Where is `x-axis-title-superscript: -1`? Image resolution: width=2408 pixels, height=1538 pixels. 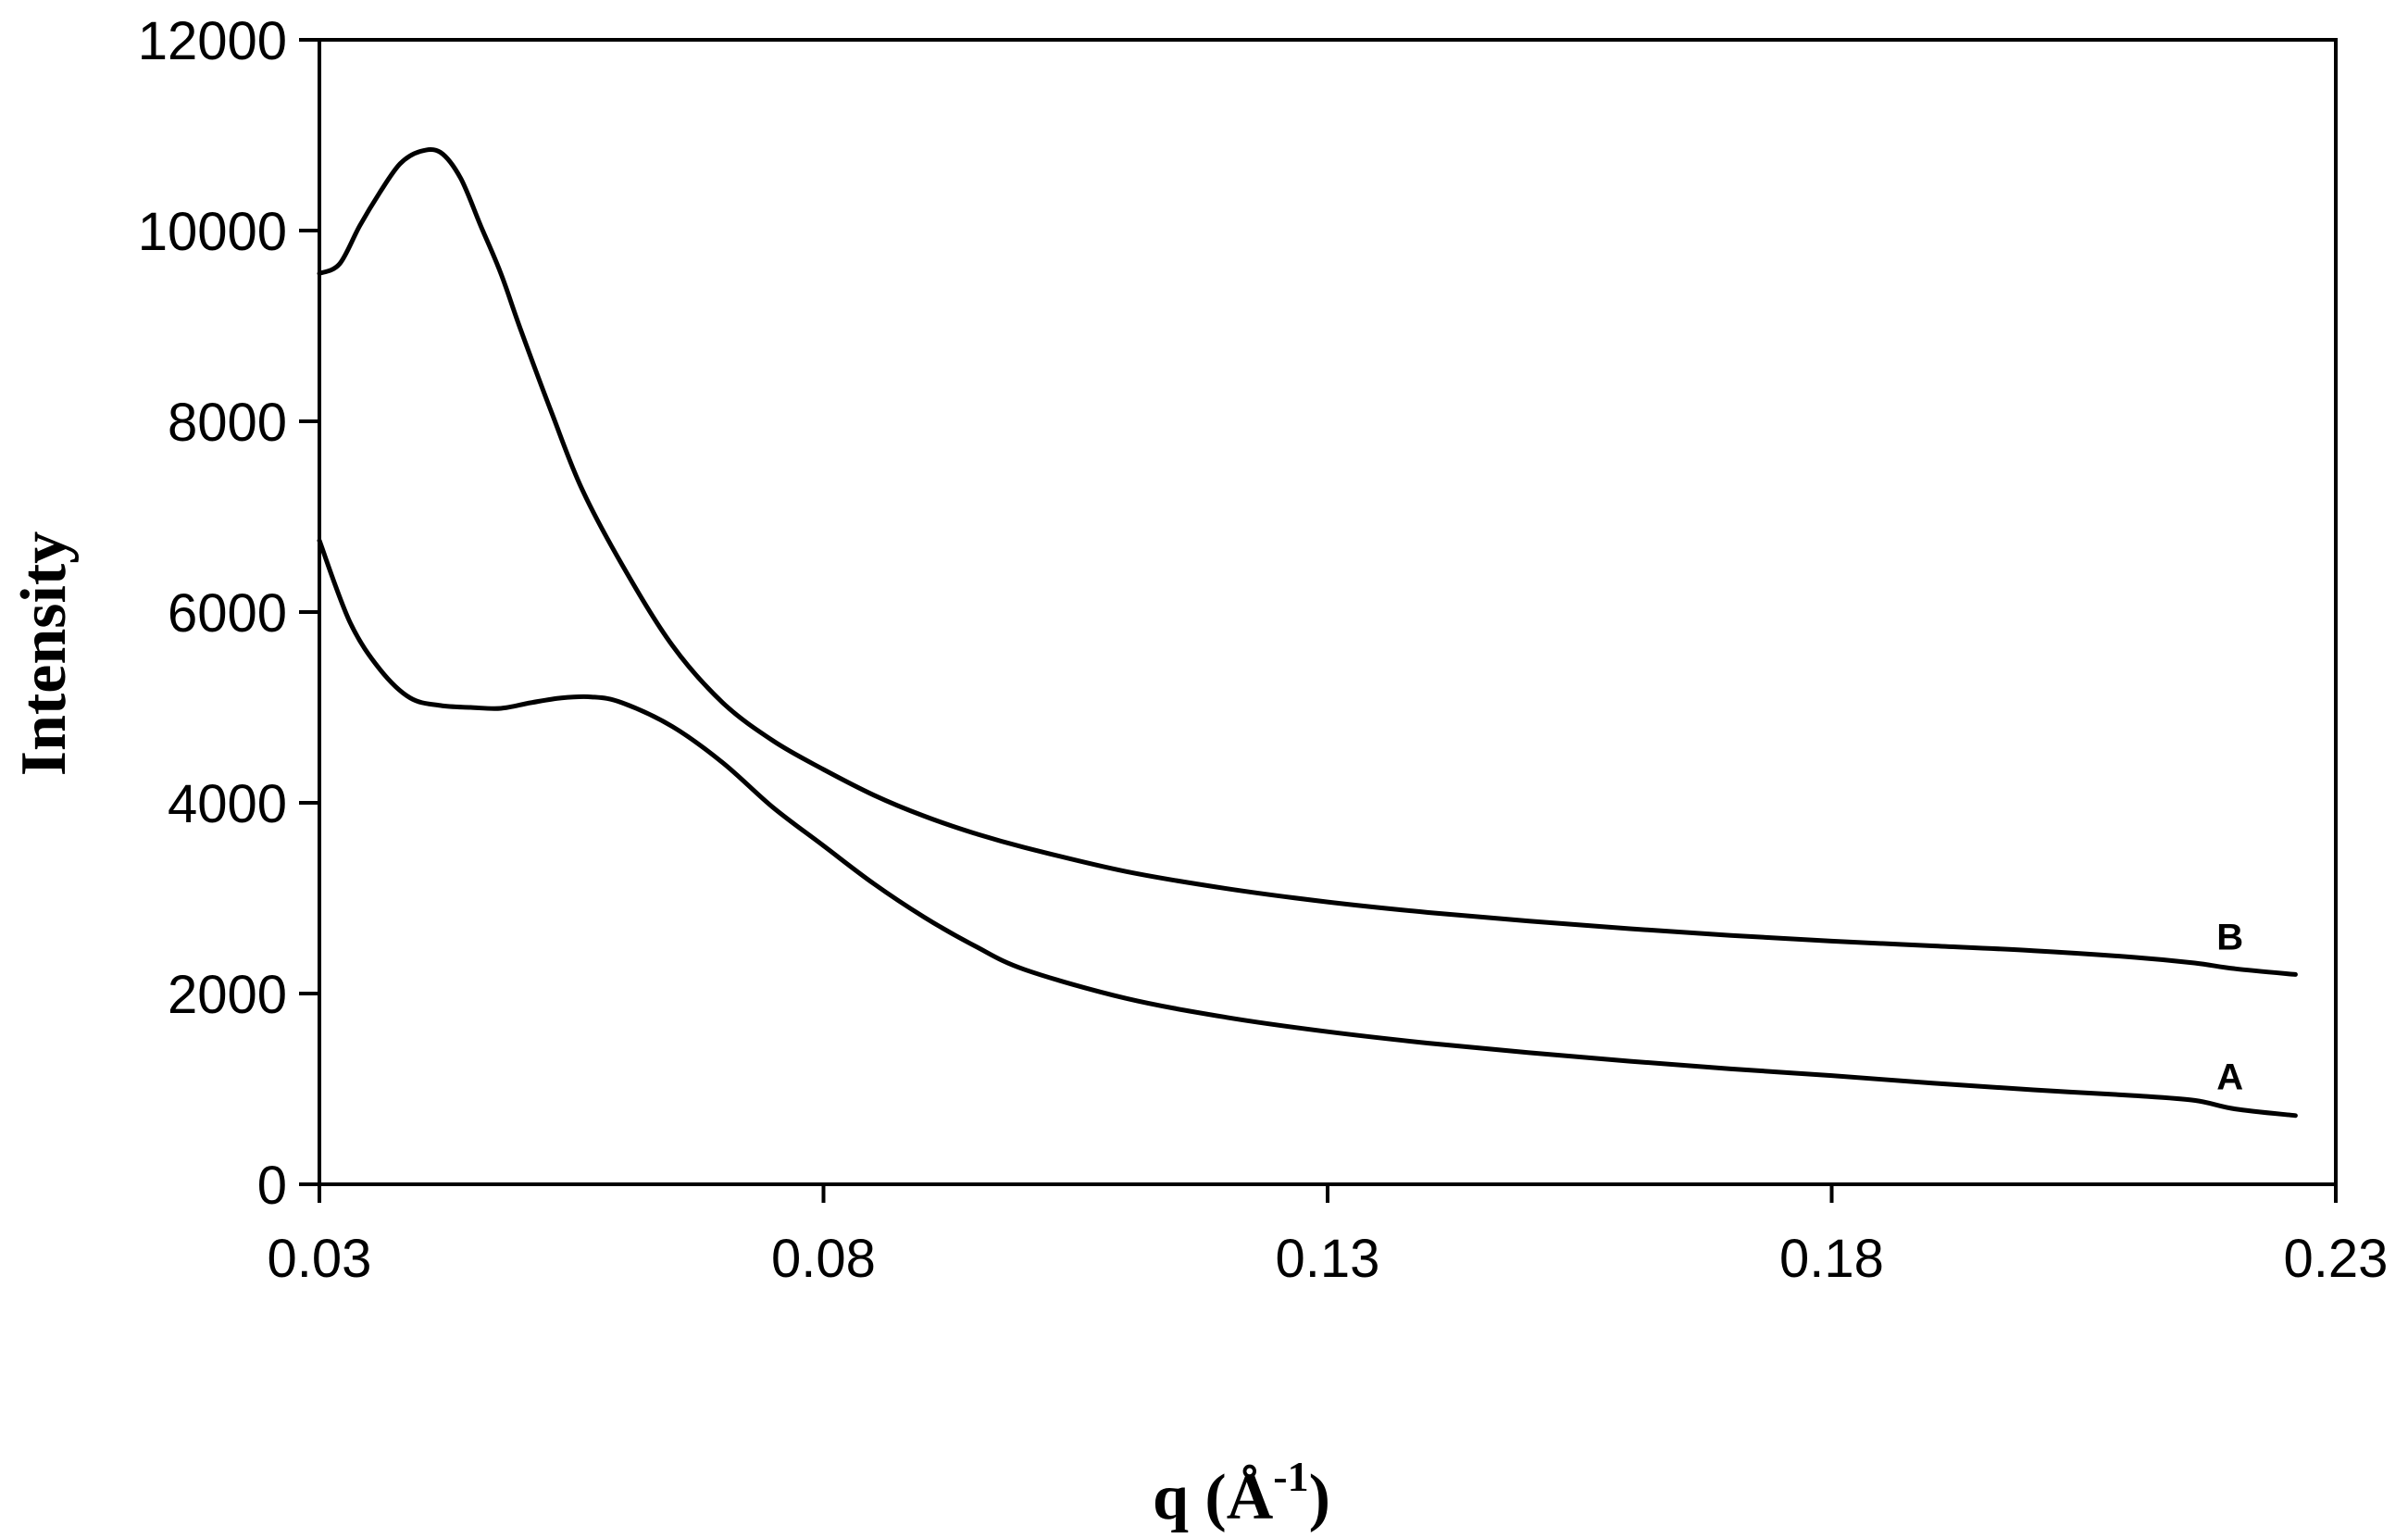 x-axis-title-superscript: -1 is located at coordinates (1290, 1476).